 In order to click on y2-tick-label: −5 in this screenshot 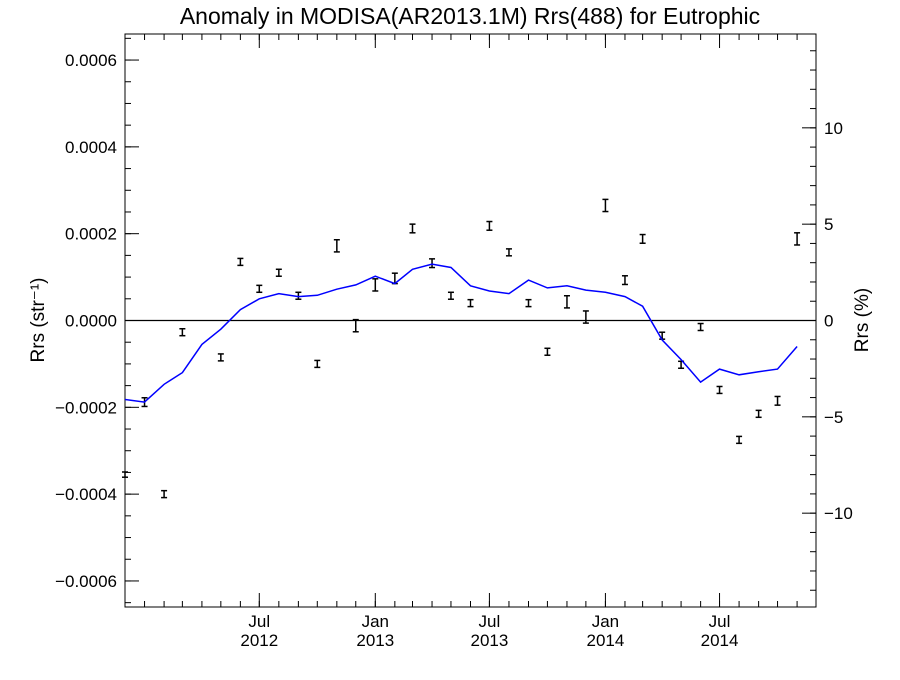, I will do `click(833, 417)`.